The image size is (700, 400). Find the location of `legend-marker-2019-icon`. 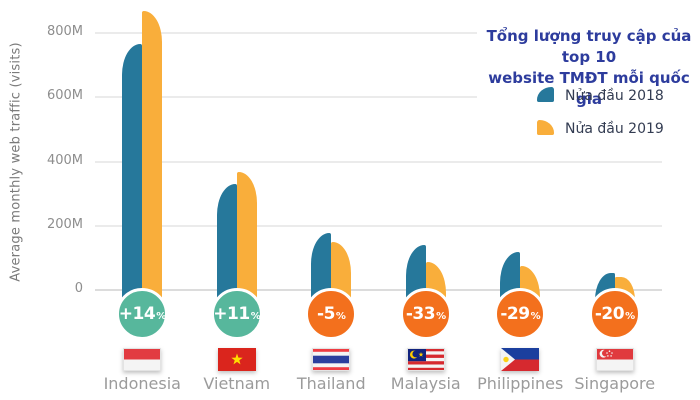

legend-marker-2019-icon is located at coordinates (545, 127).